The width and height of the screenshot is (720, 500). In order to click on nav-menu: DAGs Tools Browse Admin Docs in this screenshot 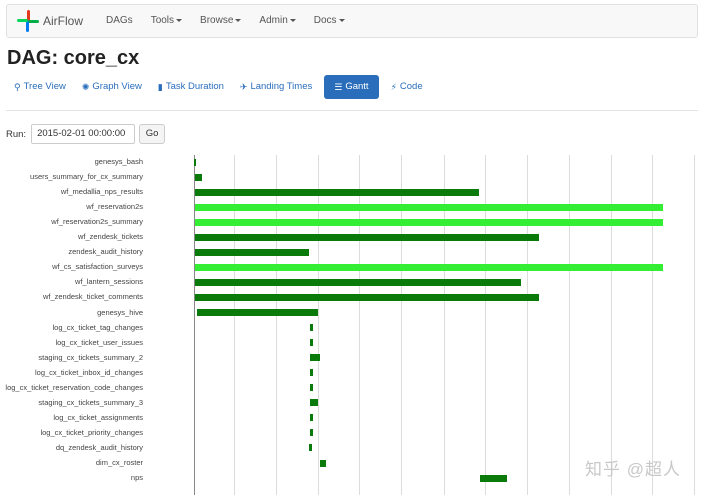, I will do `click(225, 21)`.